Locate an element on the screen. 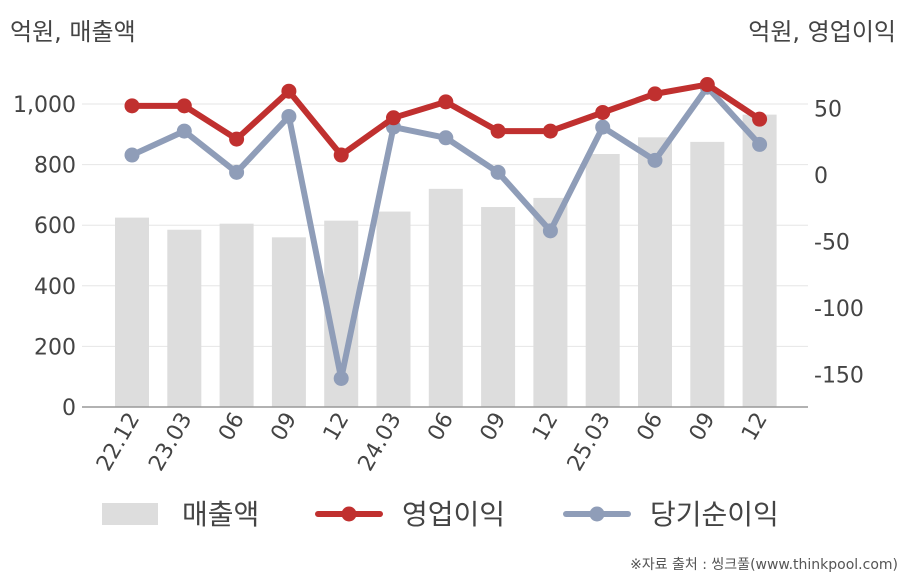 This screenshot has width=908, height=580. legend-label: 매출액 is located at coordinates (220, 514).